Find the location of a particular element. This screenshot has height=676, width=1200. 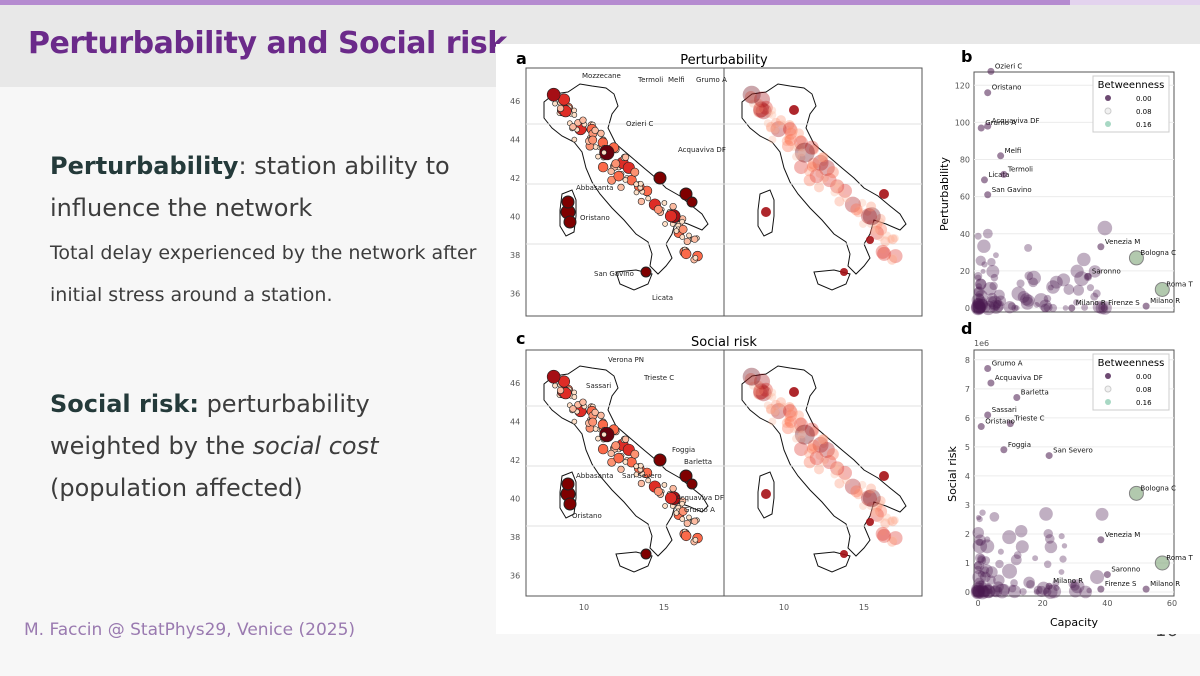

map-ytick-label: 36 is located at coordinates (515, 576).